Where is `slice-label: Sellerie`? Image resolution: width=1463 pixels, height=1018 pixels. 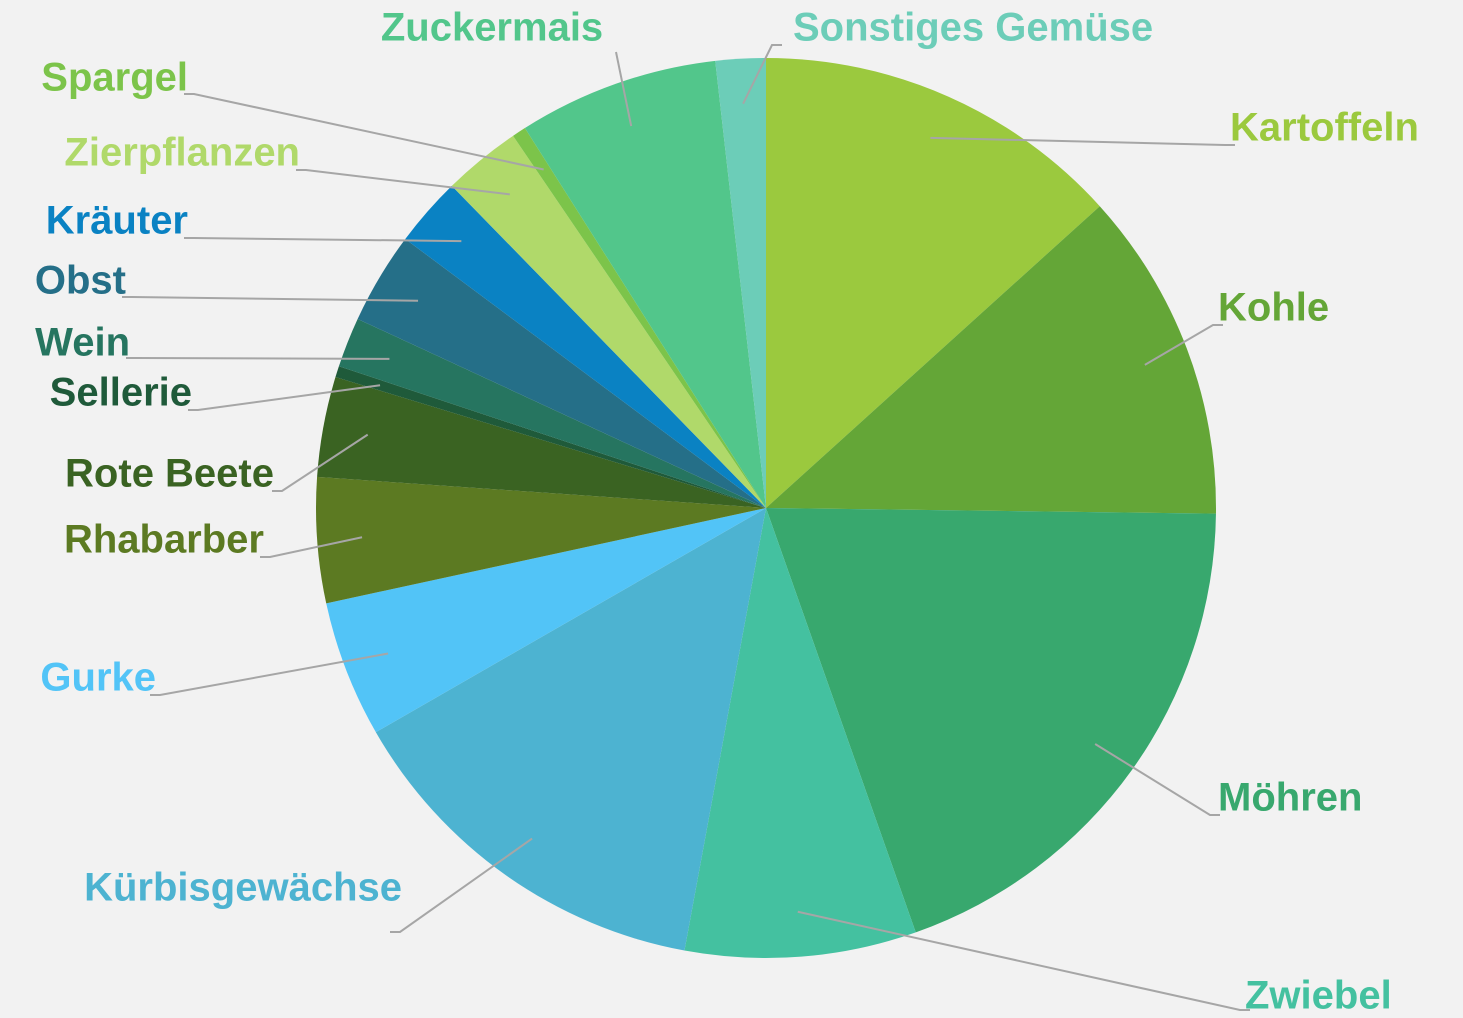 slice-label: Sellerie is located at coordinates (121, 393).